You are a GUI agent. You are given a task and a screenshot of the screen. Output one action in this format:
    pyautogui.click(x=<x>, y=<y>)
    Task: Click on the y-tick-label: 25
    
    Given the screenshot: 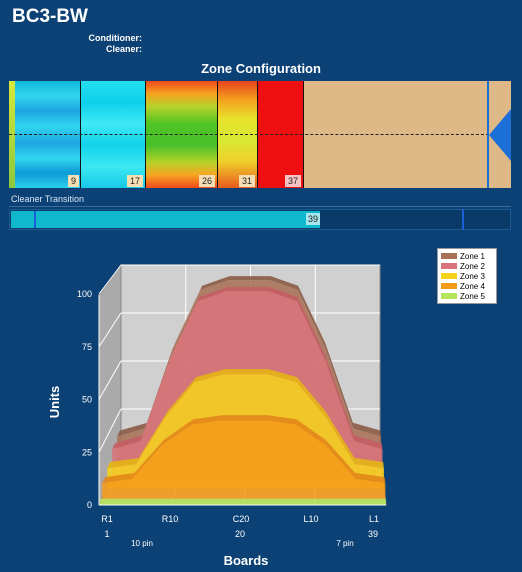 What is the action you would take?
    pyautogui.click(x=87, y=452)
    